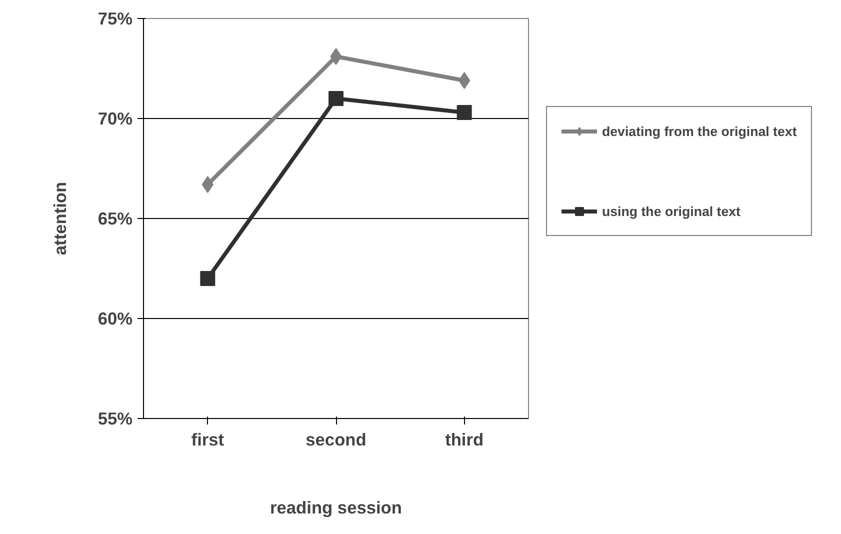  Describe the element at coordinates (115, 118) in the screenshot. I see `y-tick-label: 70%` at that location.